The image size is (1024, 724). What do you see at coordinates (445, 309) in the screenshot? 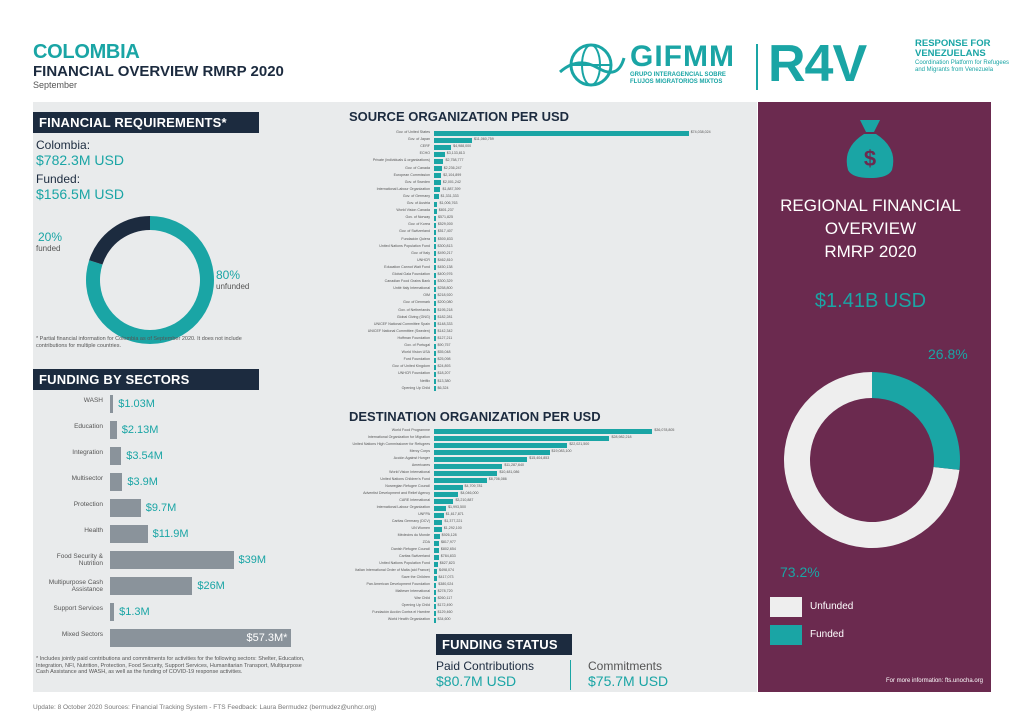
I see `source-value: $195,218` at bounding box center [445, 309].